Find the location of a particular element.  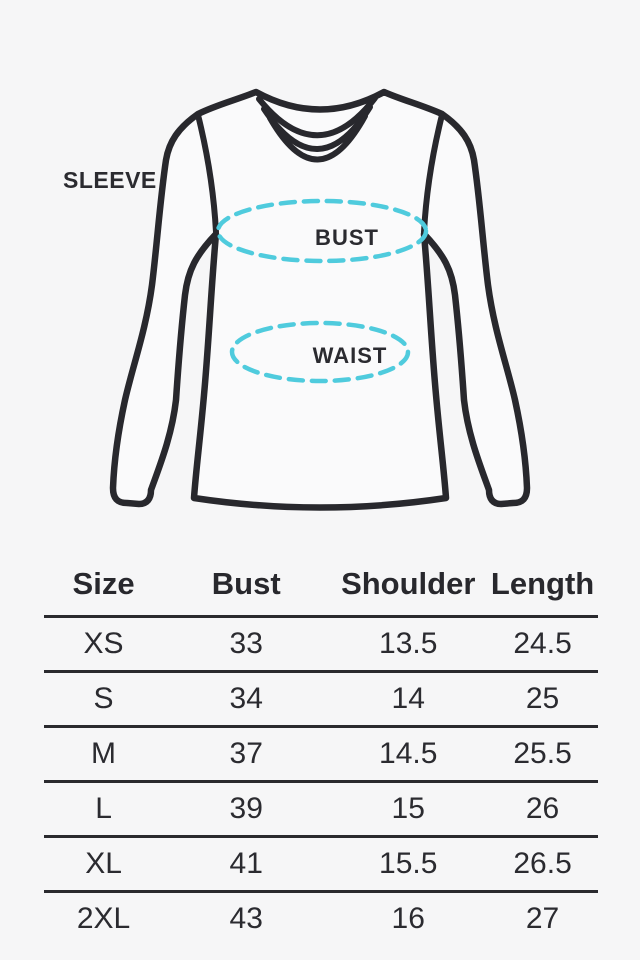

table-row: 2XL 43 16 27 is located at coordinates (321, 917).